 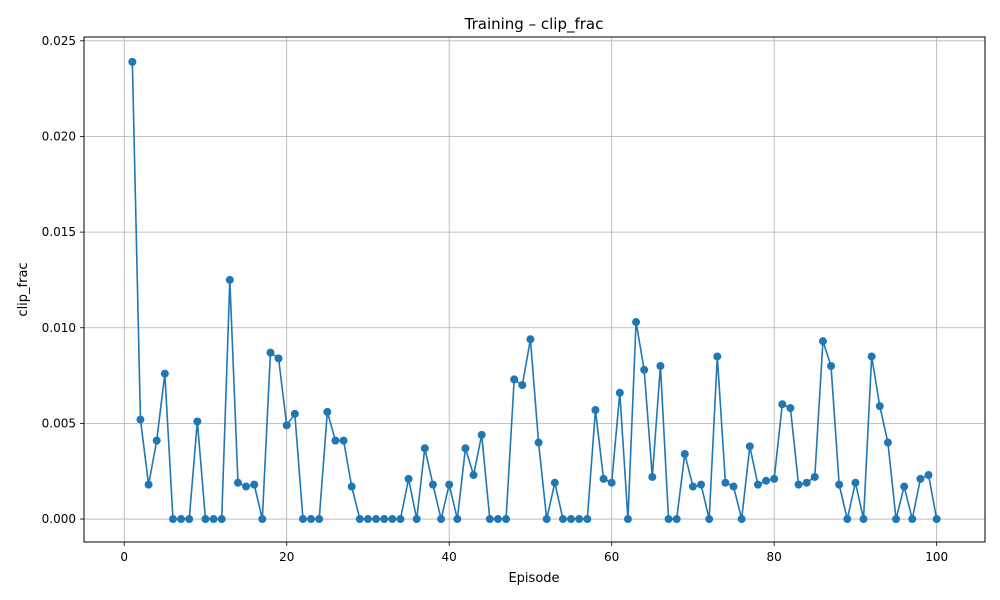 I want to click on x-axis: 0 20 40 60 80 100, so click(x=534, y=553).